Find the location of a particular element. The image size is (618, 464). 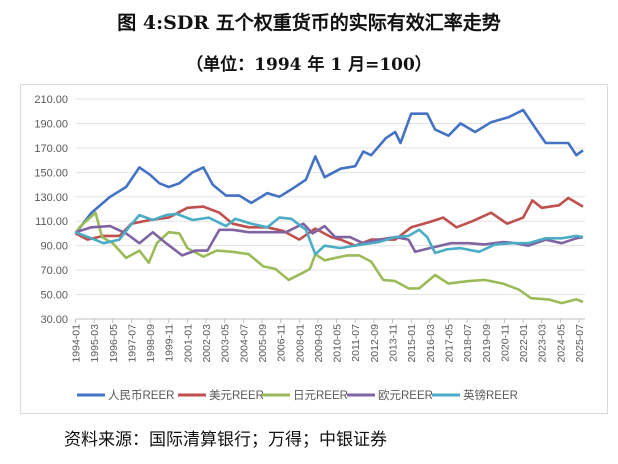

x-tick-label: 2006-11 is located at coordinates (282, 343).